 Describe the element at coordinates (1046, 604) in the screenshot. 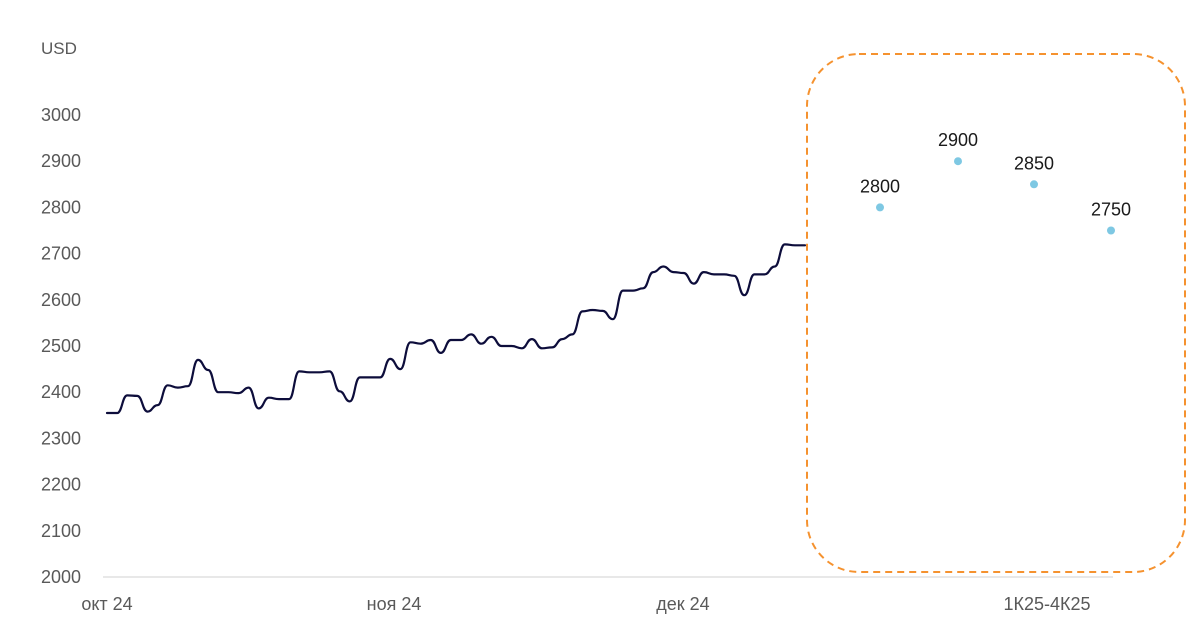

I see `x-tick-label: 1К25-4К25` at that location.